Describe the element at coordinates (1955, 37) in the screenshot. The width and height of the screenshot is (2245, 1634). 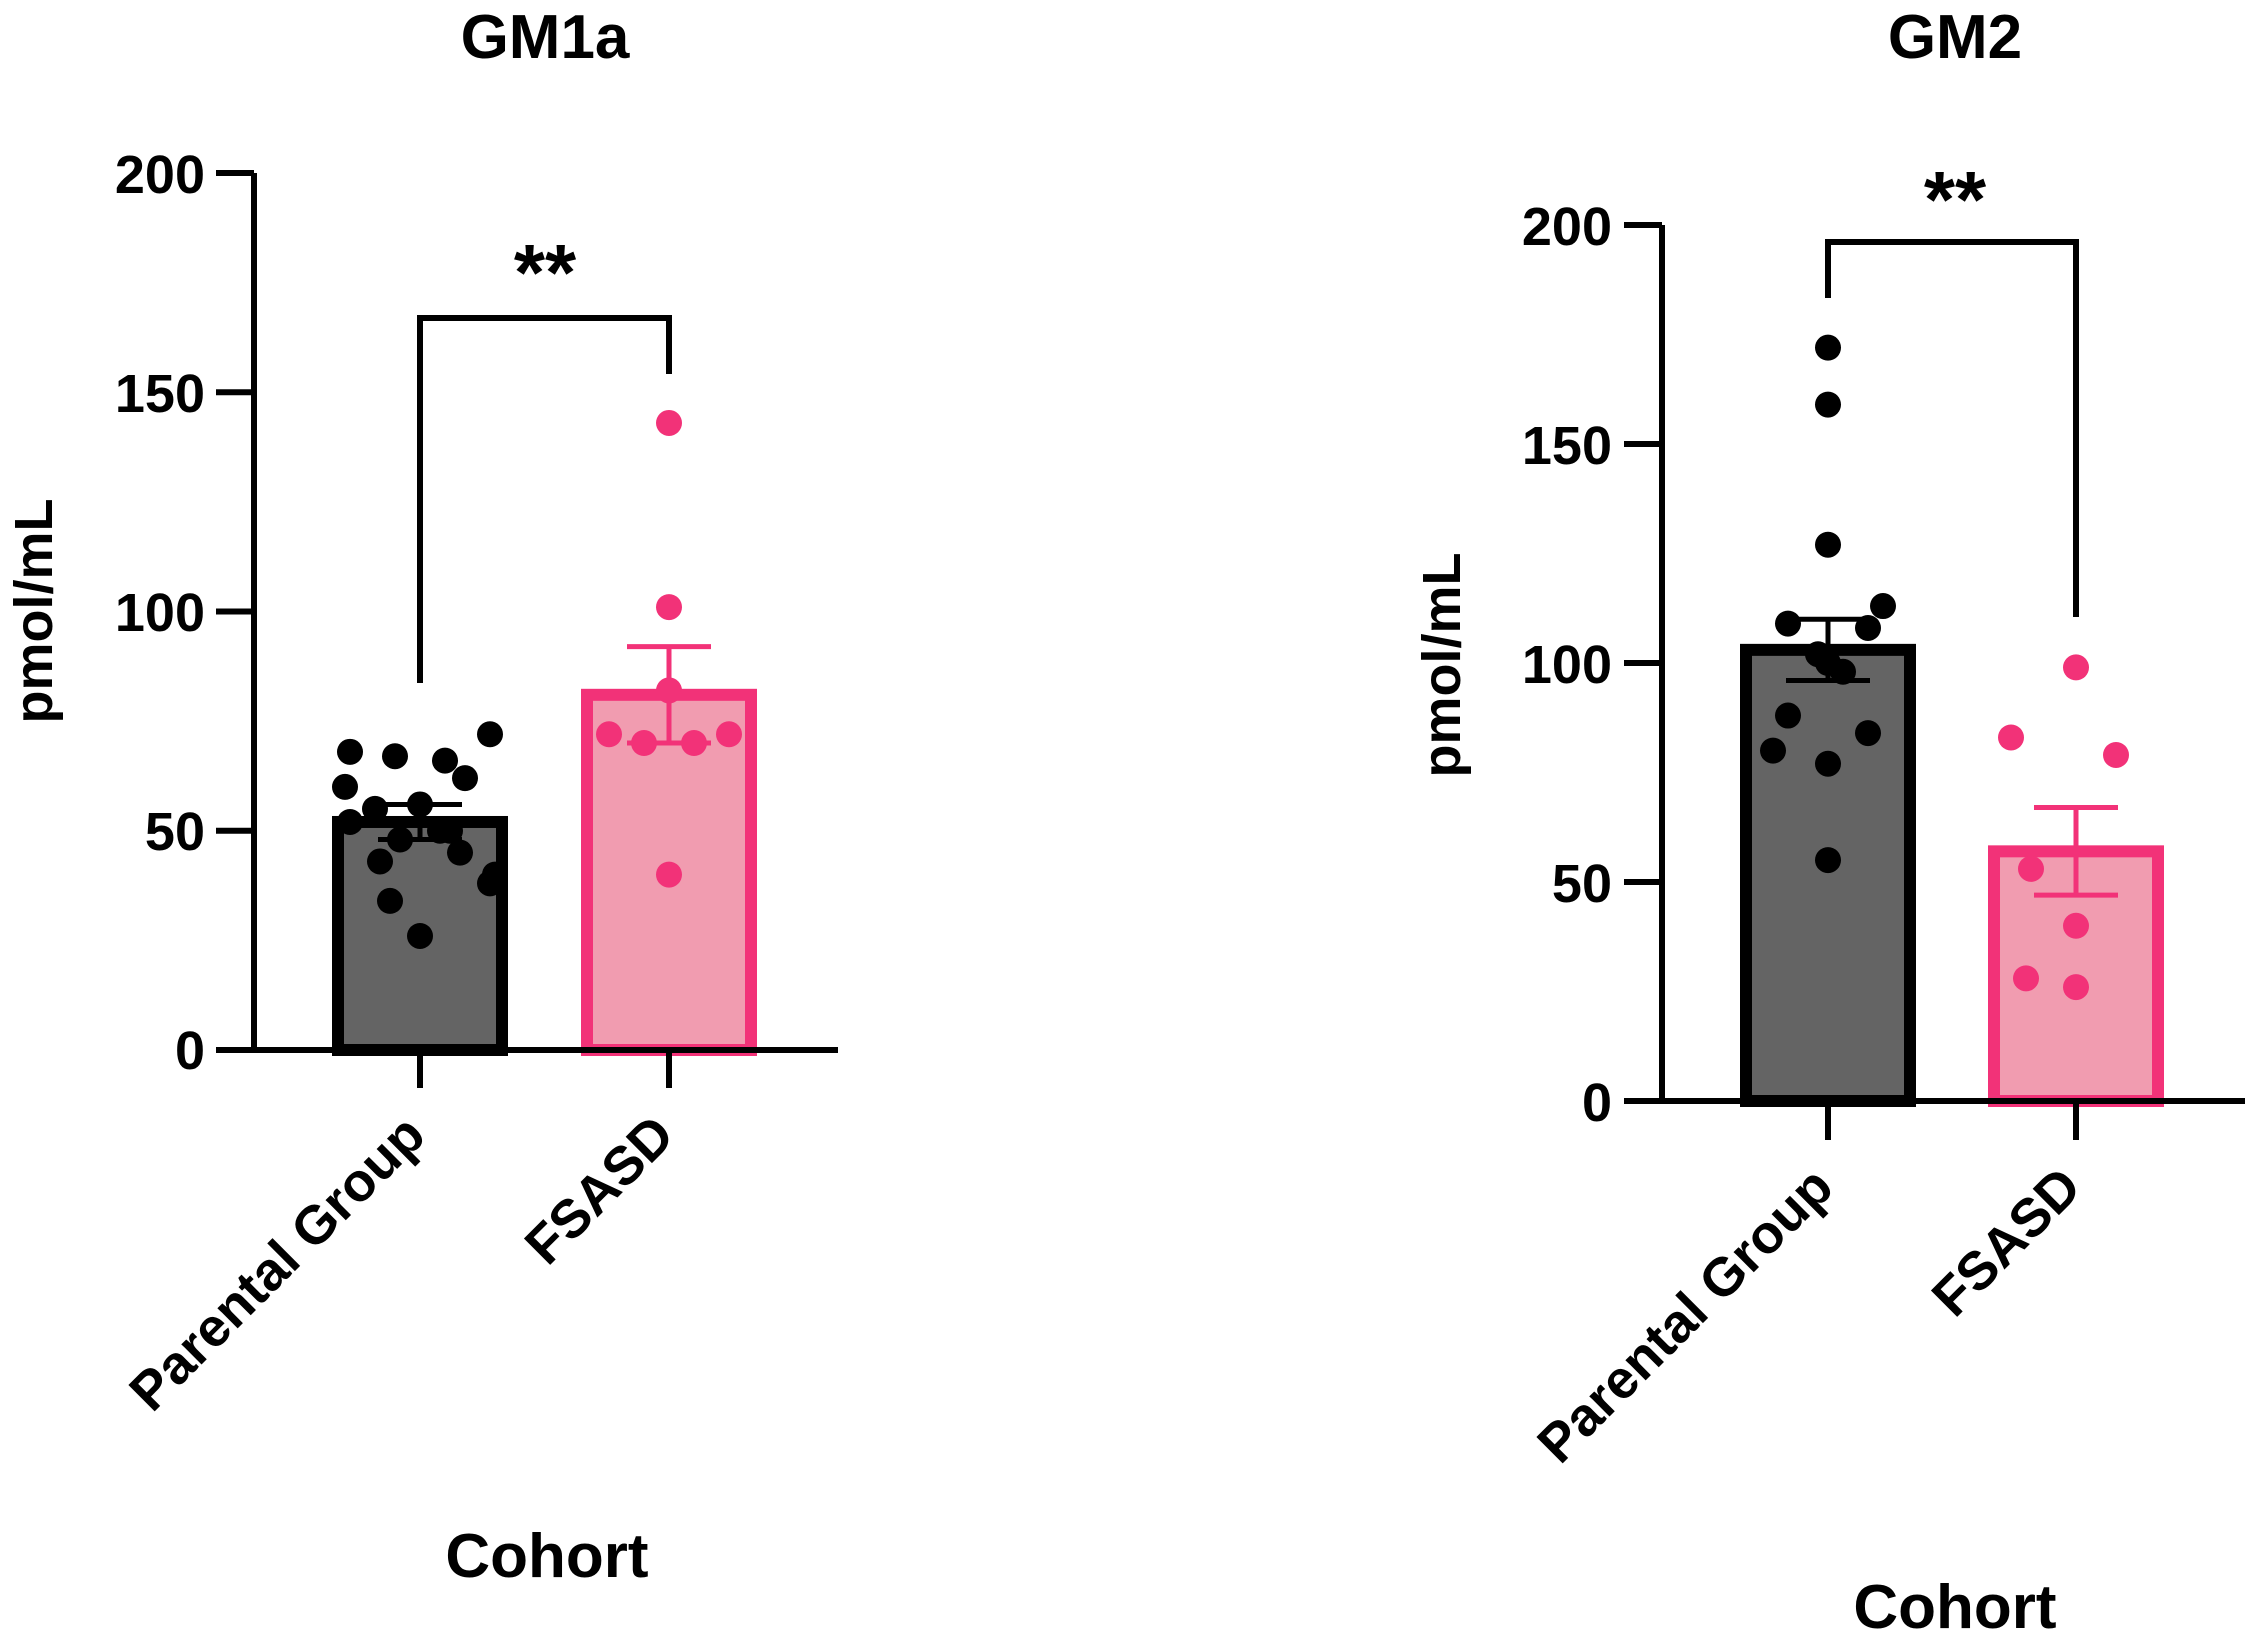
I see `chart-title: GM2` at that location.